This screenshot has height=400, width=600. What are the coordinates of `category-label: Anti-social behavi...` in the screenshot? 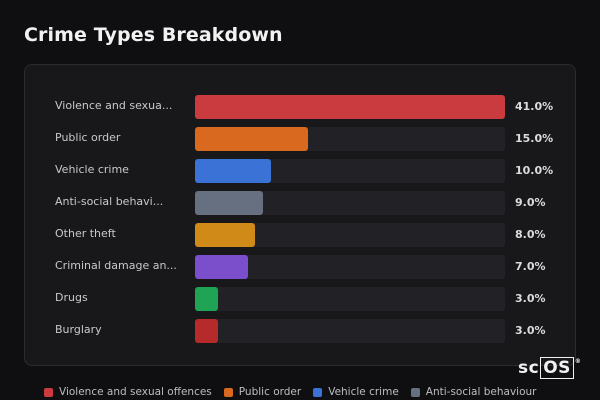 It's located at (109, 201).